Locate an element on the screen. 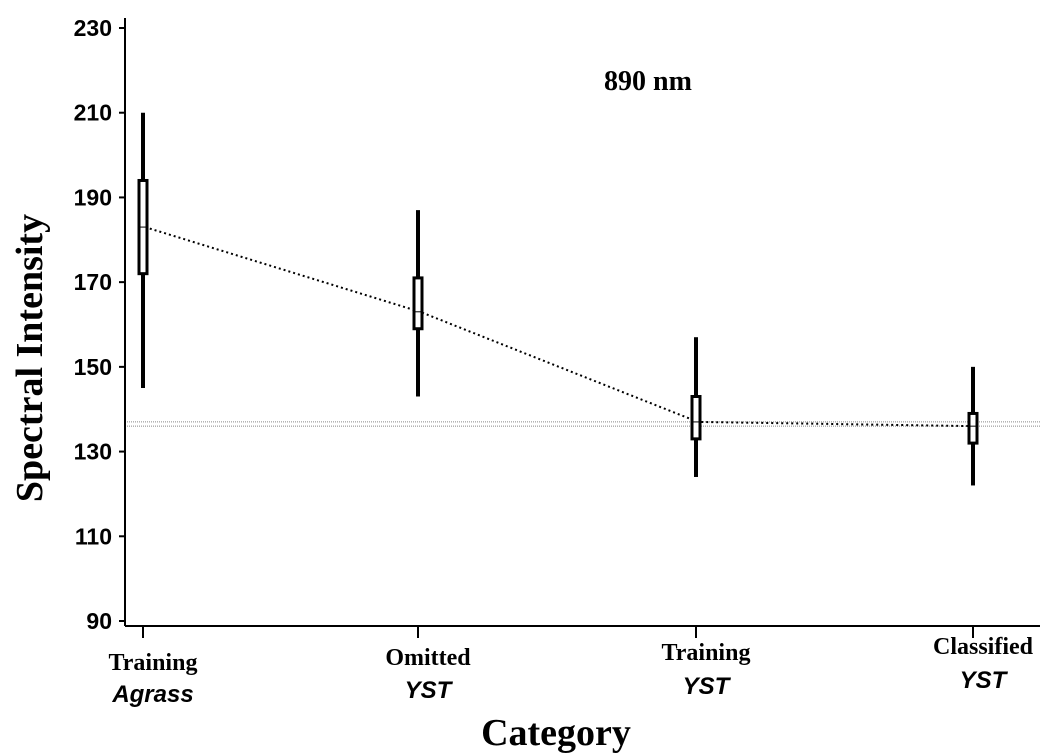  reference-lines is located at coordinates (582, 424).